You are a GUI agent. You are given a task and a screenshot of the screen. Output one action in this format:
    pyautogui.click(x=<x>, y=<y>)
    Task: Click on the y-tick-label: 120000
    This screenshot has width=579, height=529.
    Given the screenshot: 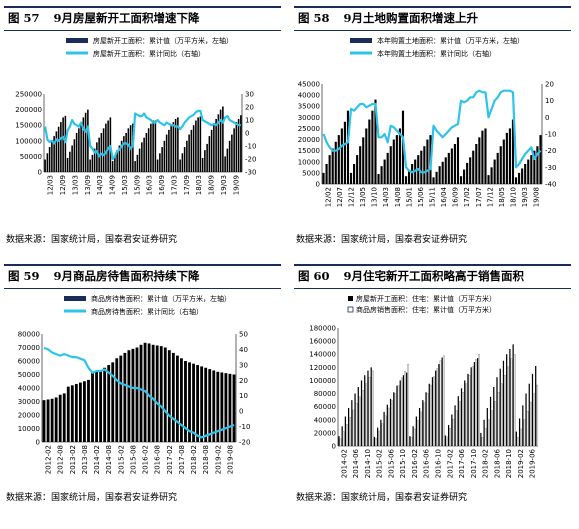 What is the action you would take?
    pyautogui.click(x=322, y=368)
    